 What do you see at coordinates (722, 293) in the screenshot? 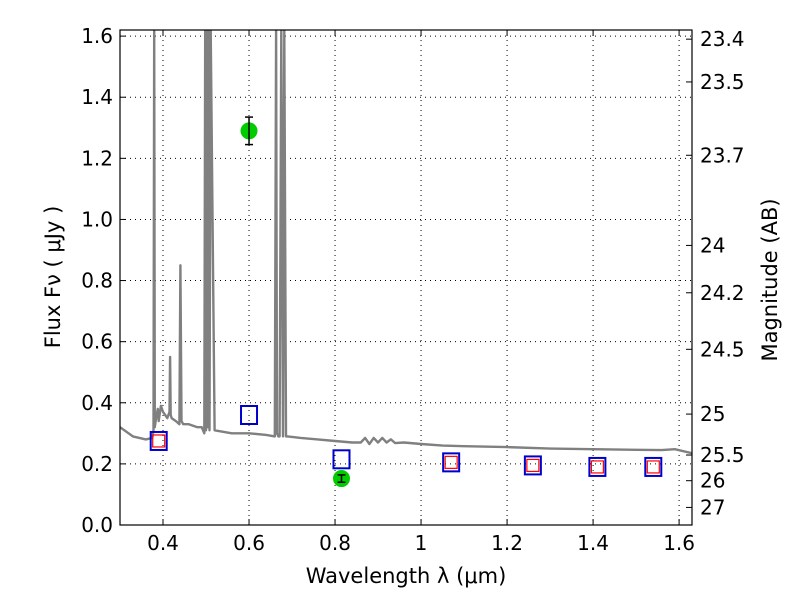
I see `right-tick-label: 24.2` at bounding box center [722, 293].